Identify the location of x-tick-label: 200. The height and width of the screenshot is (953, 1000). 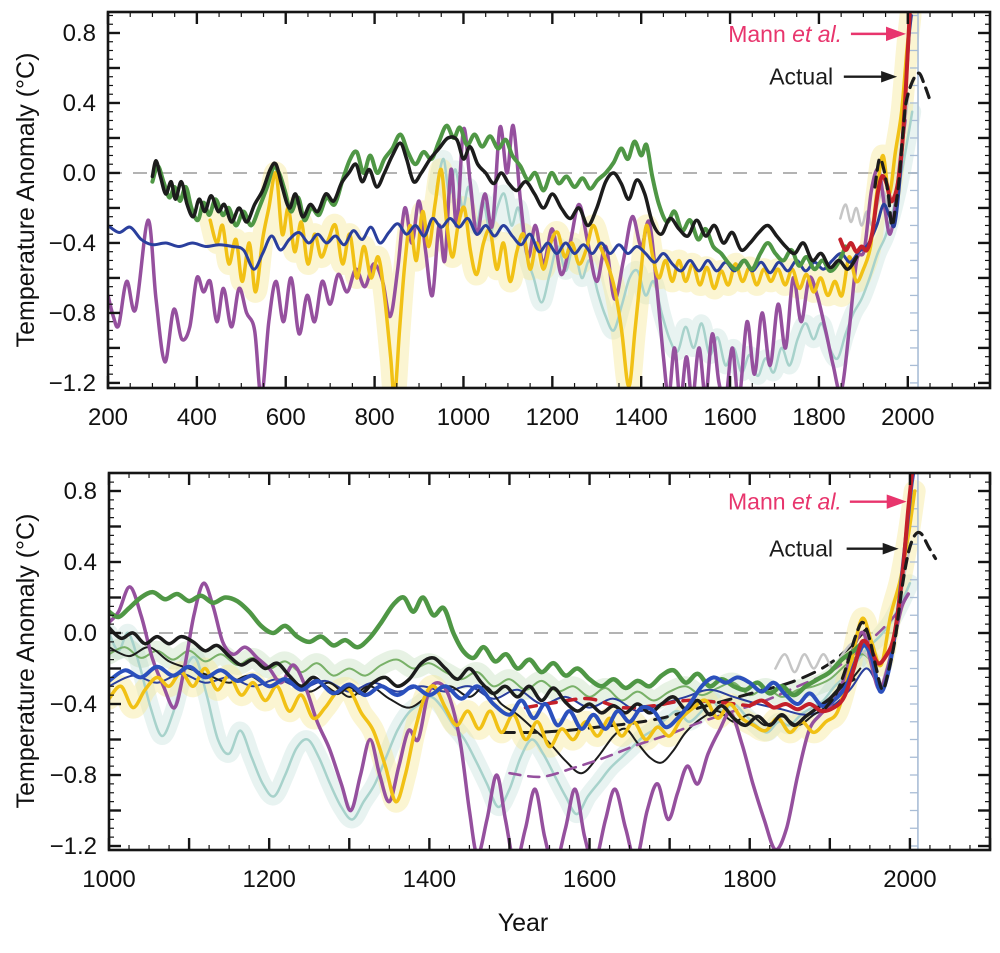
(108, 417).